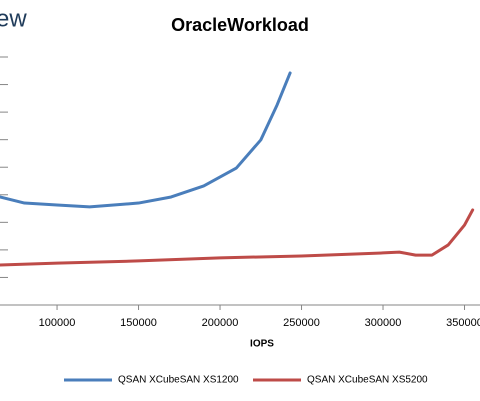  What do you see at coordinates (463, 323) in the screenshot?
I see `x-tick-label: 350000` at bounding box center [463, 323].